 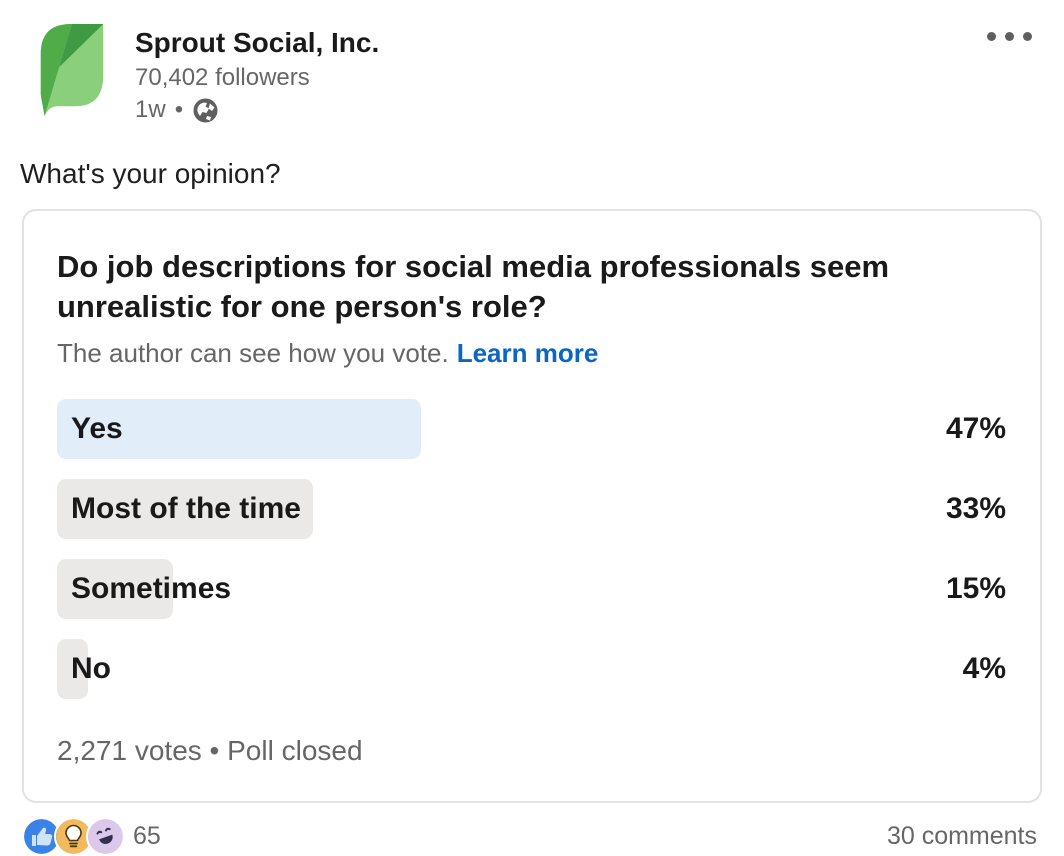 I want to click on post-meta: 1w •, so click(x=257, y=110).